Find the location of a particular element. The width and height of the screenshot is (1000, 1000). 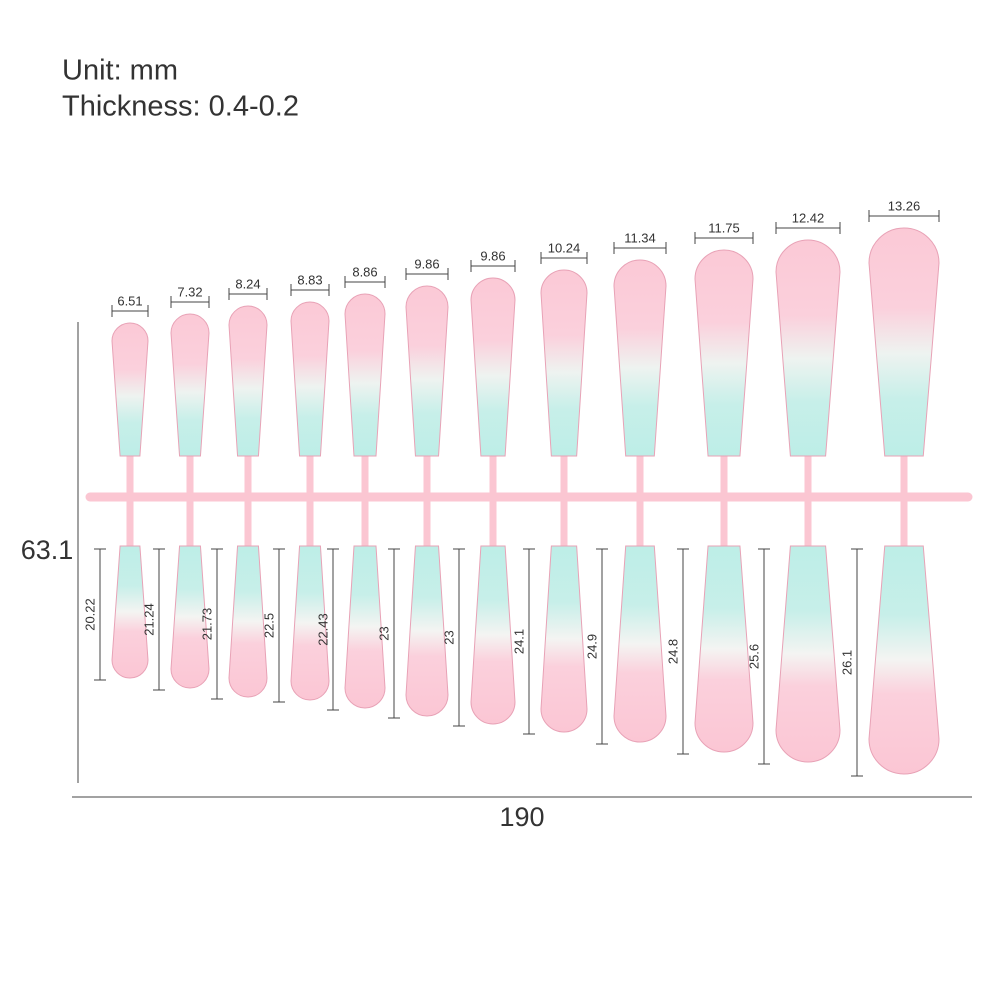

nail-width: 12.42 is located at coordinates (808, 217).